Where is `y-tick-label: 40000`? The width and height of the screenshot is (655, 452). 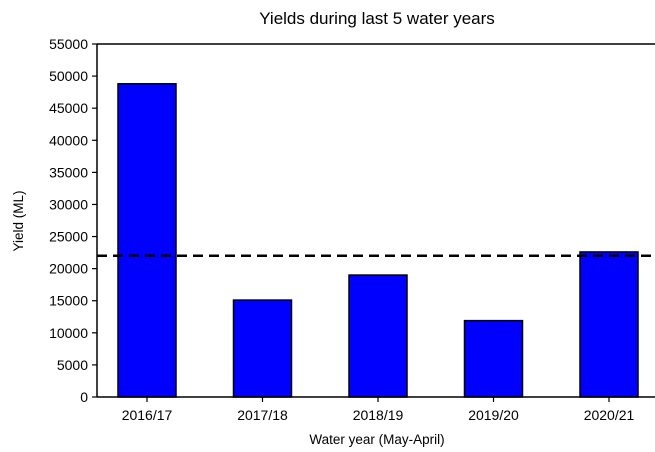
y-tick-label: 40000 is located at coordinates (68, 140).